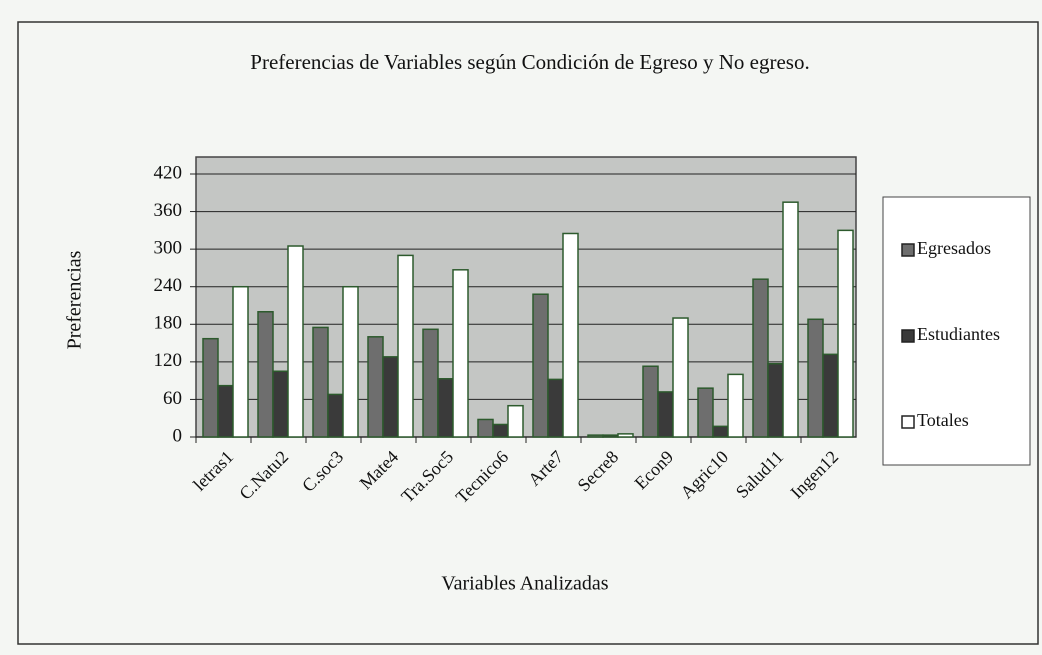  What do you see at coordinates (954, 248) in the screenshot?
I see `legend-label: Egresados` at bounding box center [954, 248].